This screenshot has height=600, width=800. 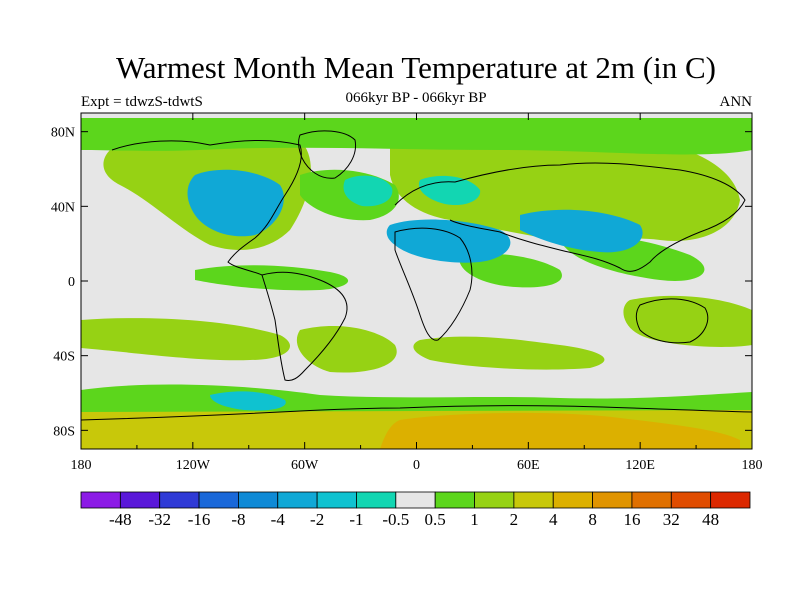 What do you see at coordinates (553, 519) in the screenshot?
I see `colorbar-label: 4` at bounding box center [553, 519].